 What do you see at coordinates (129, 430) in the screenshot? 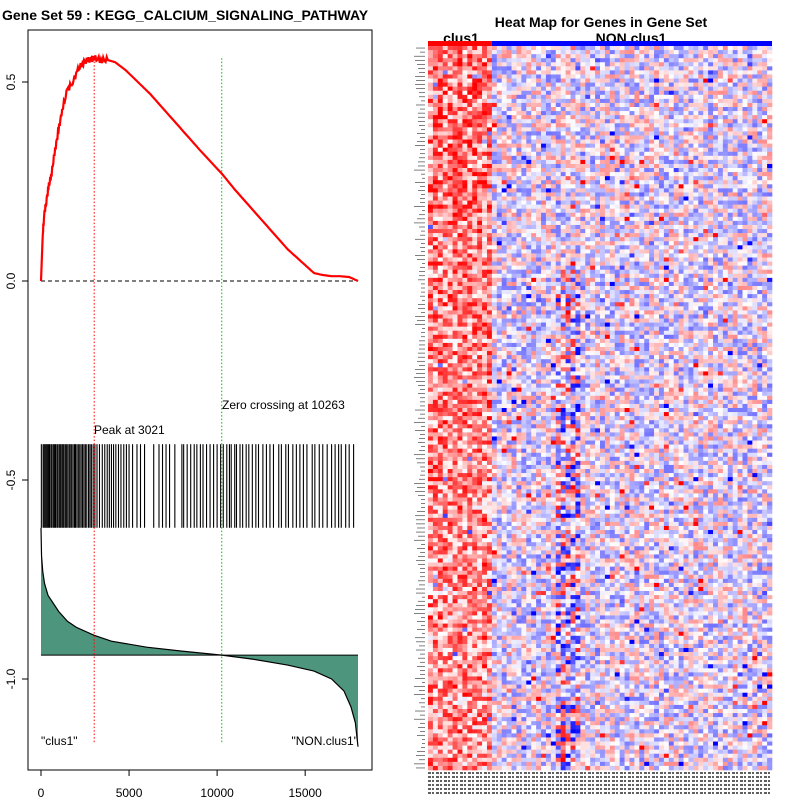
I see `peak-label: Peak at 3021` at bounding box center [129, 430].